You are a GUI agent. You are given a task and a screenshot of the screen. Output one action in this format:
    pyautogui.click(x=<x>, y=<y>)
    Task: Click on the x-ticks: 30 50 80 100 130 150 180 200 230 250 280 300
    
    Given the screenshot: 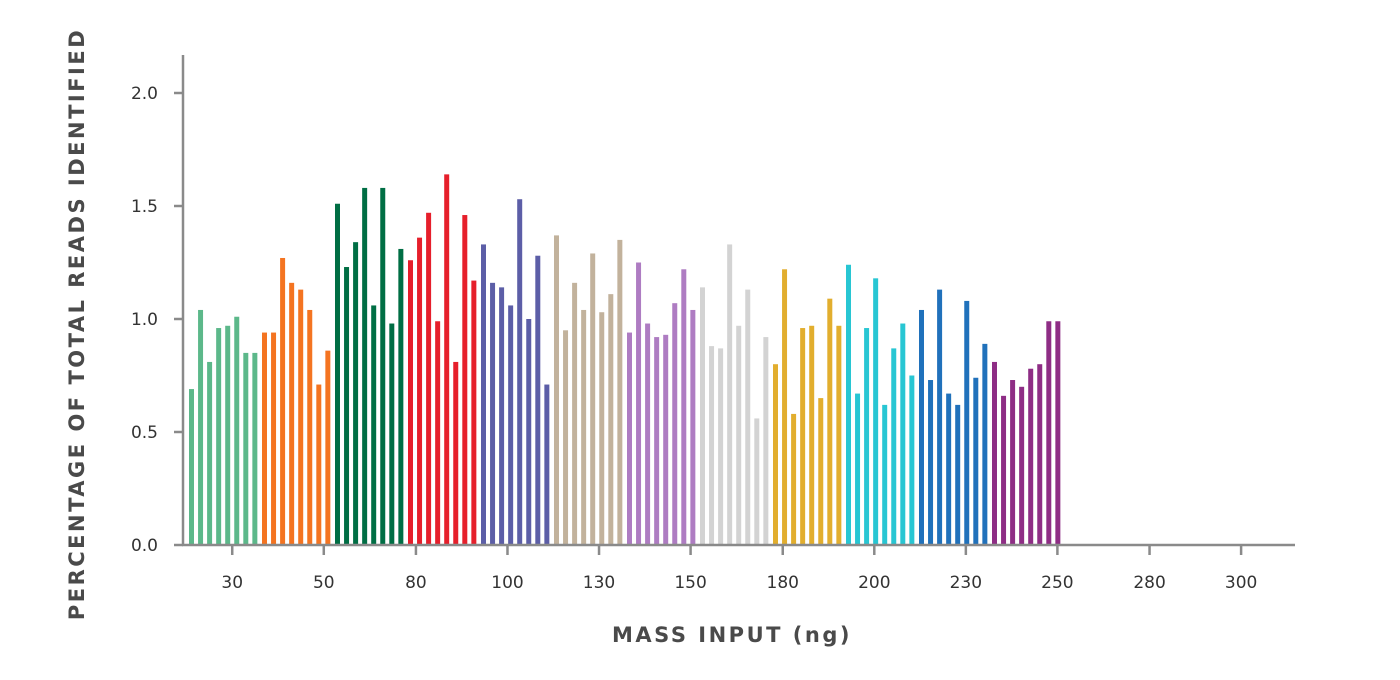 What is the action you would take?
    pyautogui.click(x=739, y=569)
    